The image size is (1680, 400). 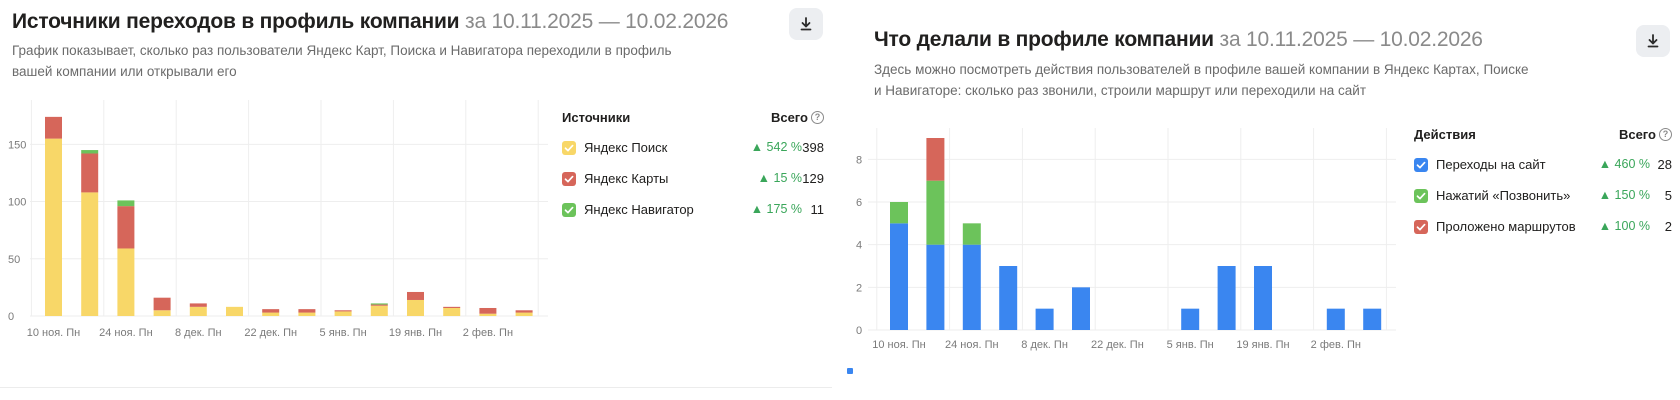 What do you see at coordinates (1668, 226) in the screenshot?
I see `legend-item-total: 2` at bounding box center [1668, 226].